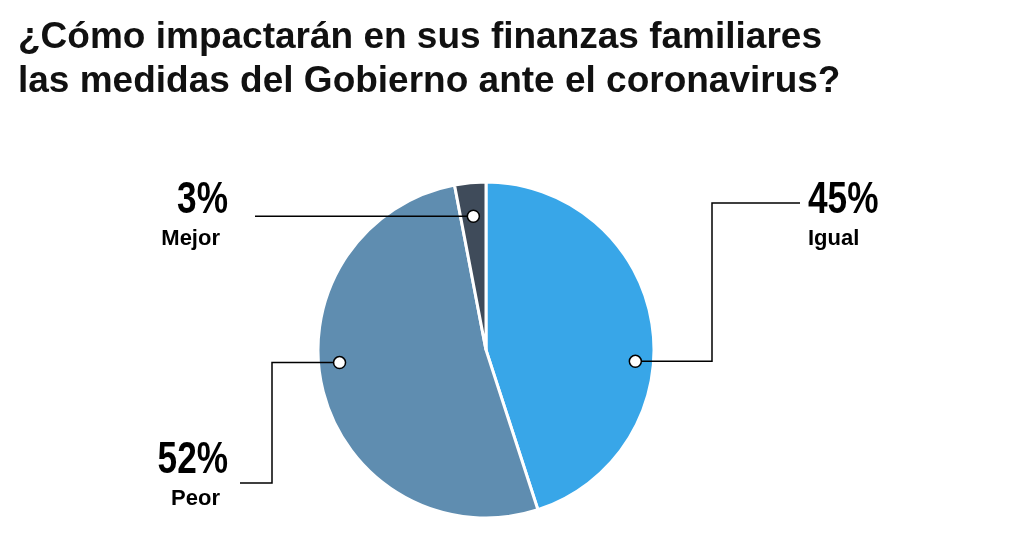 Image resolution: width=1024 pixels, height=538 pixels. Describe the element at coordinates (196, 497) in the screenshot. I see `slice-label: Peor` at that location.